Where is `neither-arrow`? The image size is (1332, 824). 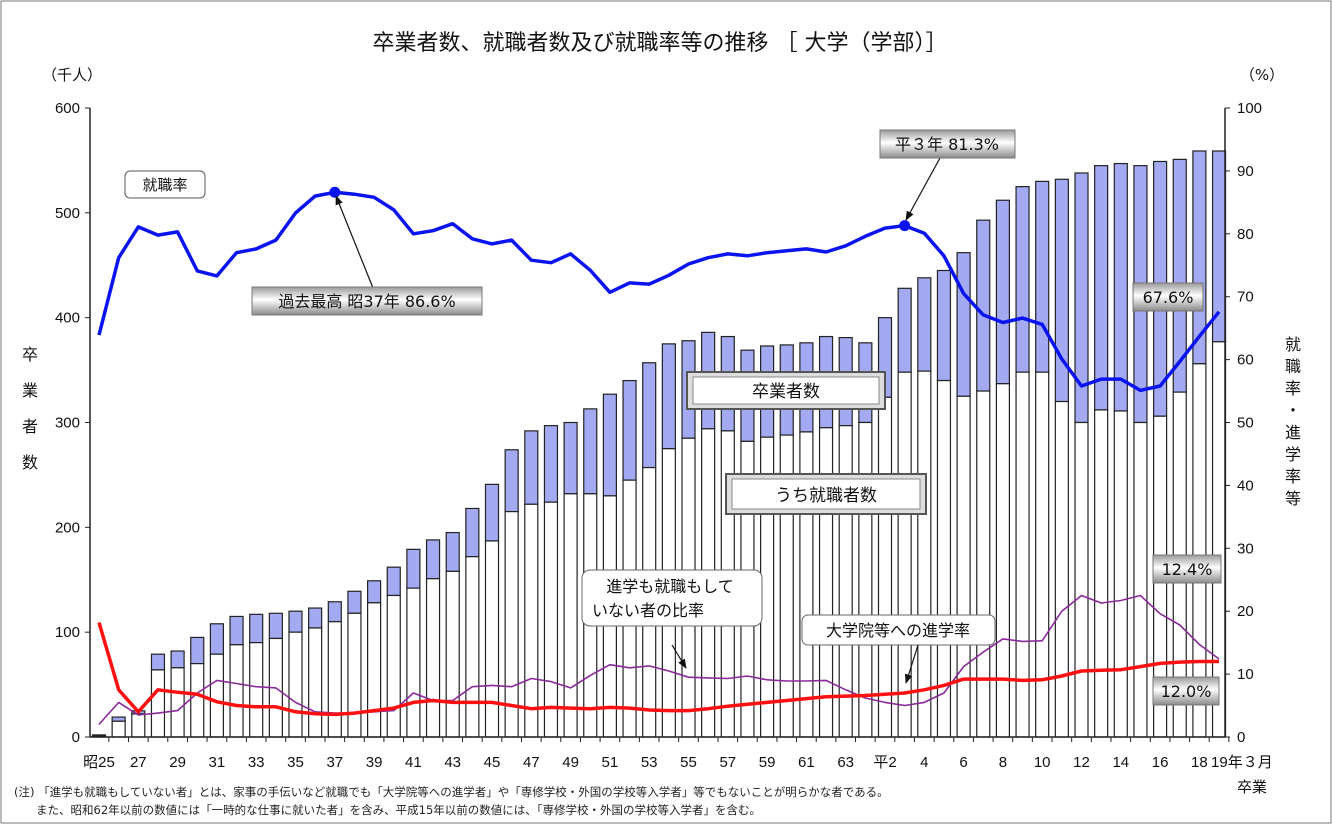 neither-arrow is located at coordinates (679, 656).